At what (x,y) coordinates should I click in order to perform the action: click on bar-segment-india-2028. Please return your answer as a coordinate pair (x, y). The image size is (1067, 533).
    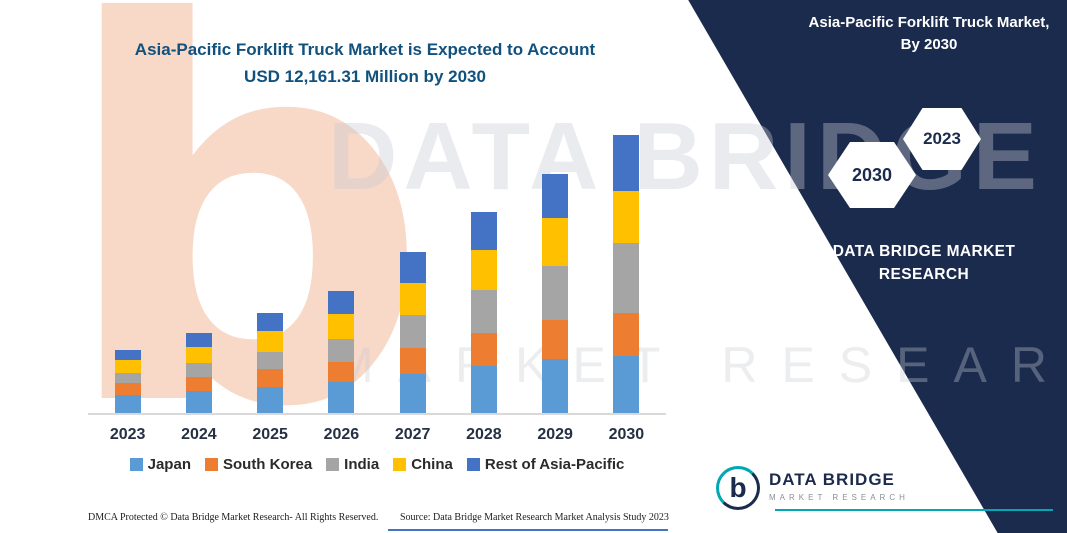
    Looking at the image, I should click on (483, 312).